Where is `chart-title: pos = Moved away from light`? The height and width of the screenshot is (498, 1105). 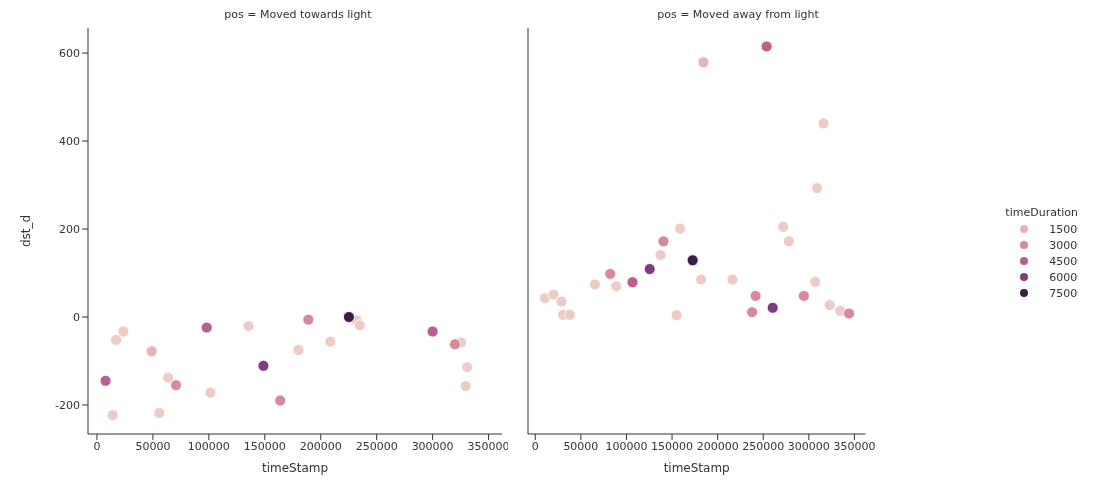 chart-title: pos = Moved away from light is located at coordinates (738, 15).